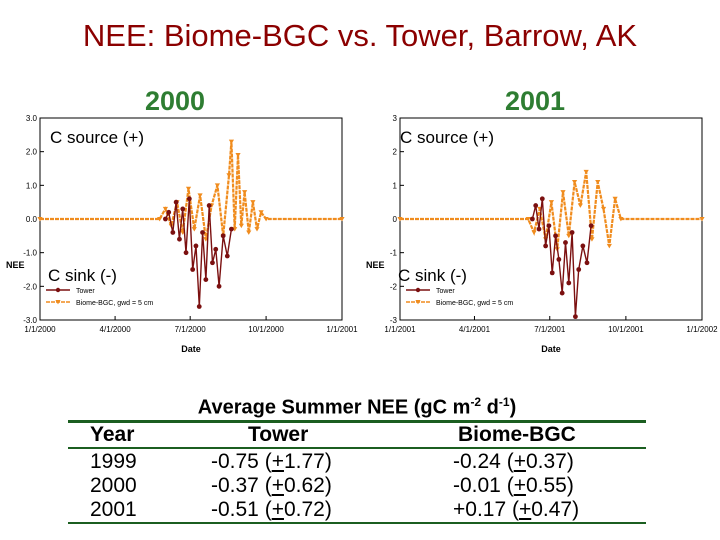 The width and height of the screenshot is (720, 540). What do you see at coordinates (271, 485) in the screenshot?
I see `table-cell-tower: -0.37 (+0.62)` at bounding box center [271, 485].